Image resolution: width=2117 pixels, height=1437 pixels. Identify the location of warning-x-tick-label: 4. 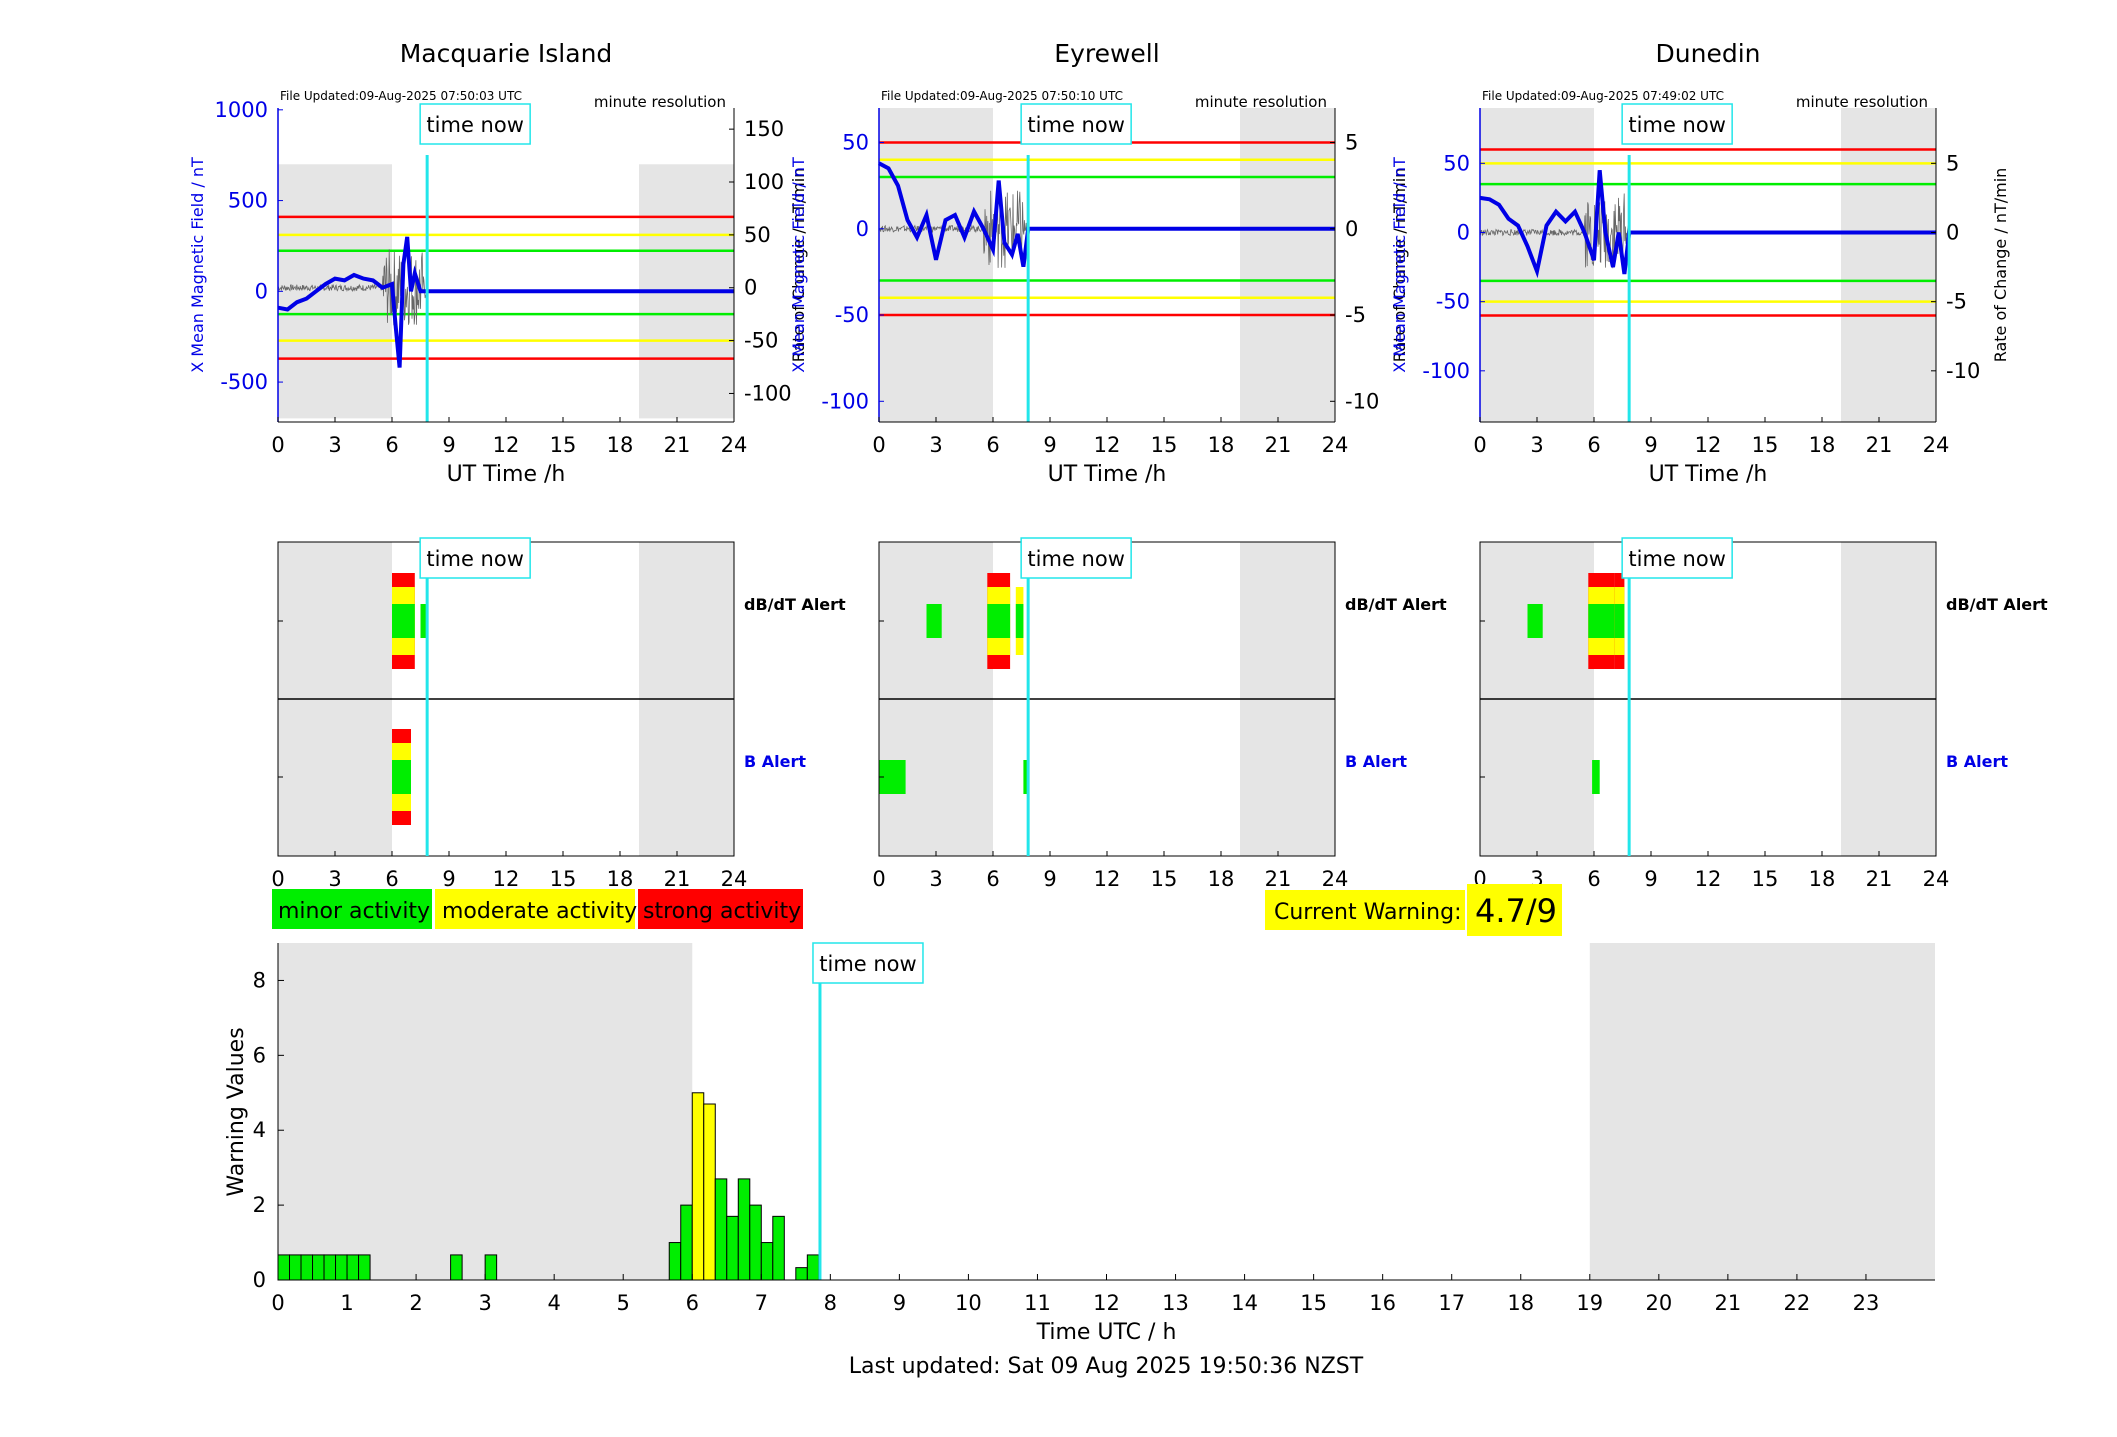
(553, 1303).